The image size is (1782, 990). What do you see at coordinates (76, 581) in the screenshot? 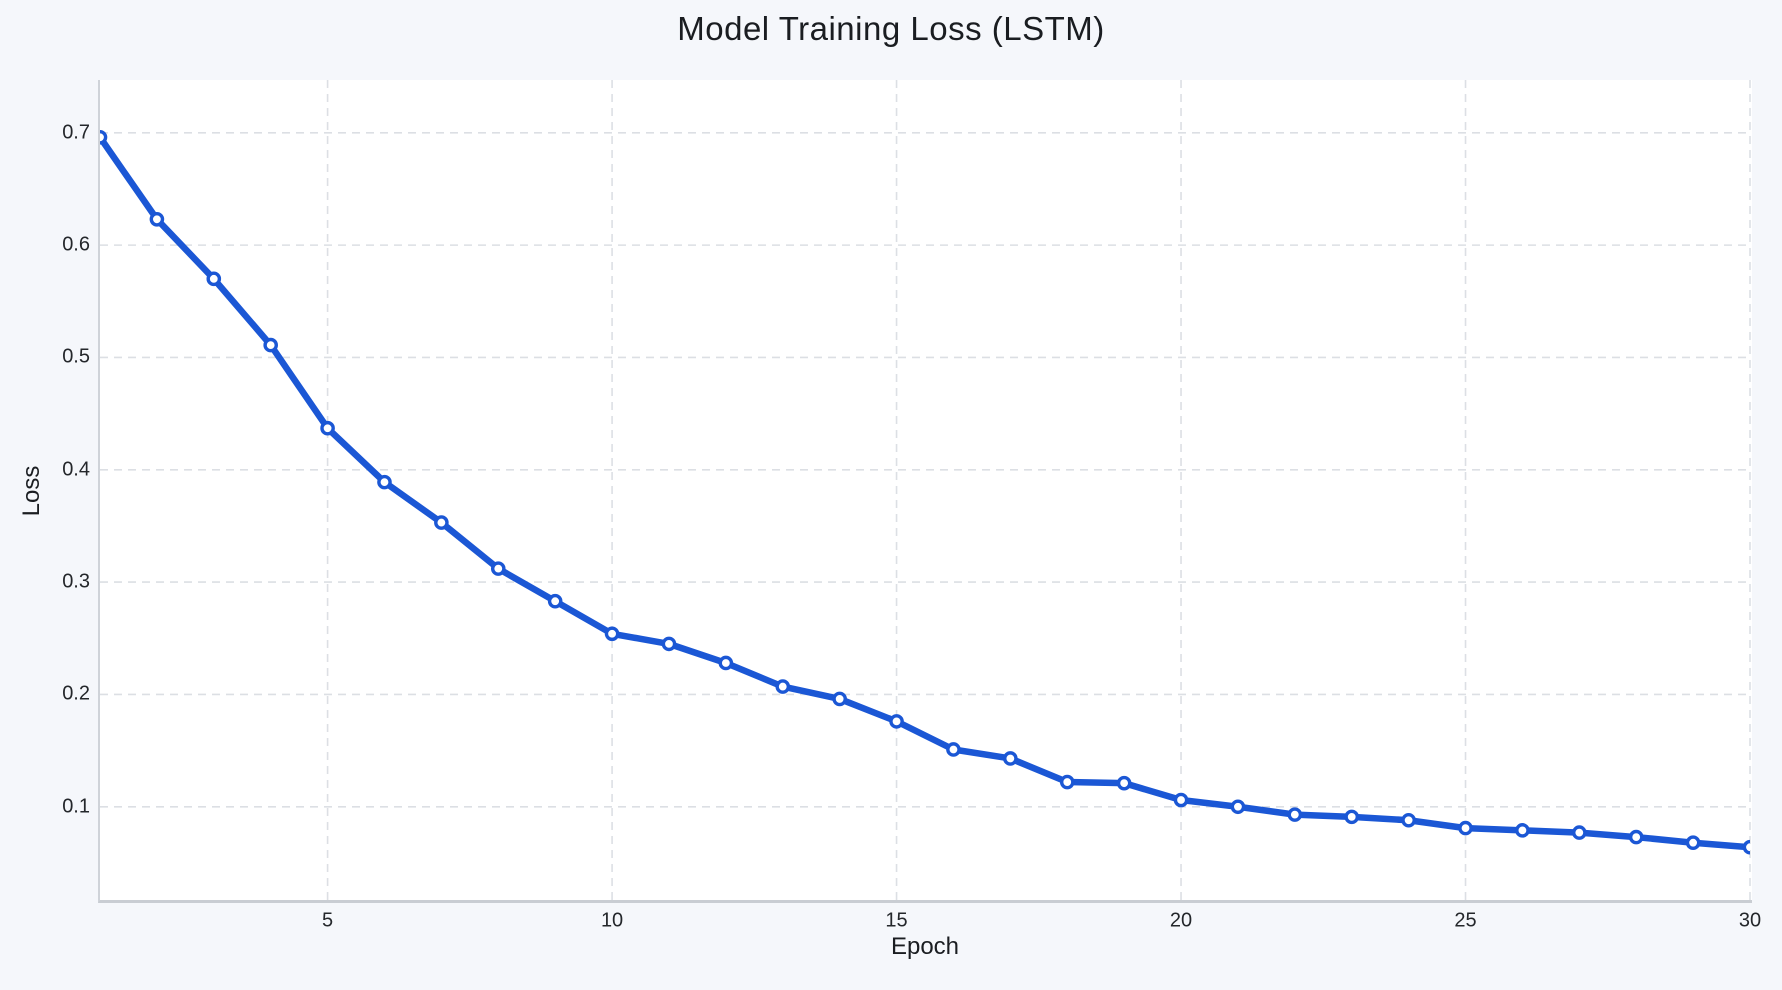
I see `y-tick-label: 0.3` at bounding box center [76, 581].